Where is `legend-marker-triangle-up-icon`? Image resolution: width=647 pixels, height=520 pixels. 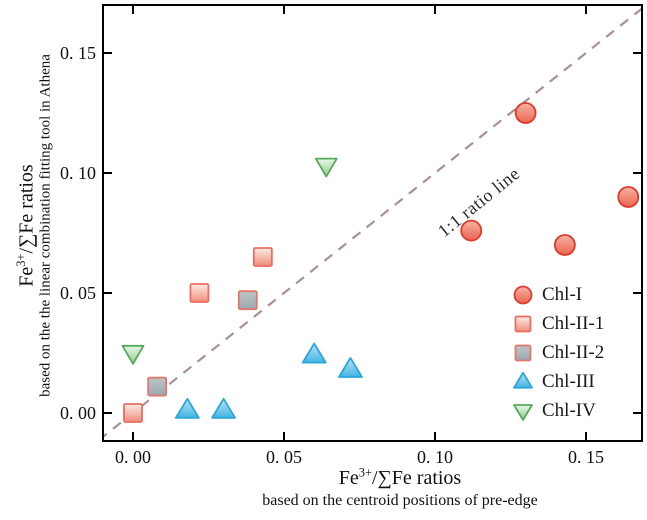
legend-marker-triangle-up-icon is located at coordinates (523, 380).